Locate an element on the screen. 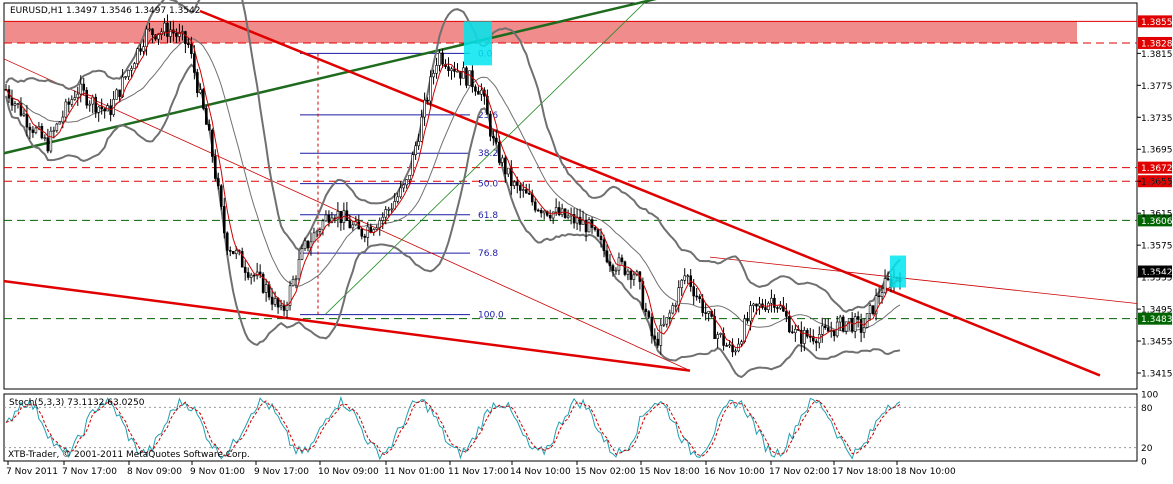 The image size is (1173, 484). price-level-label: 1.3606 is located at coordinates (1157, 222).